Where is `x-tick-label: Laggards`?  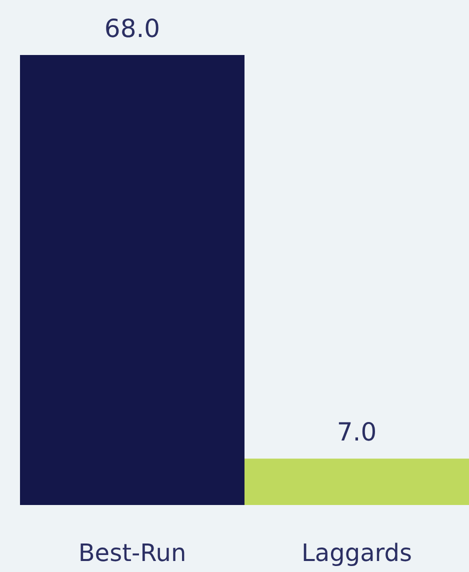 x-tick-label: Laggards is located at coordinates (357, 553).